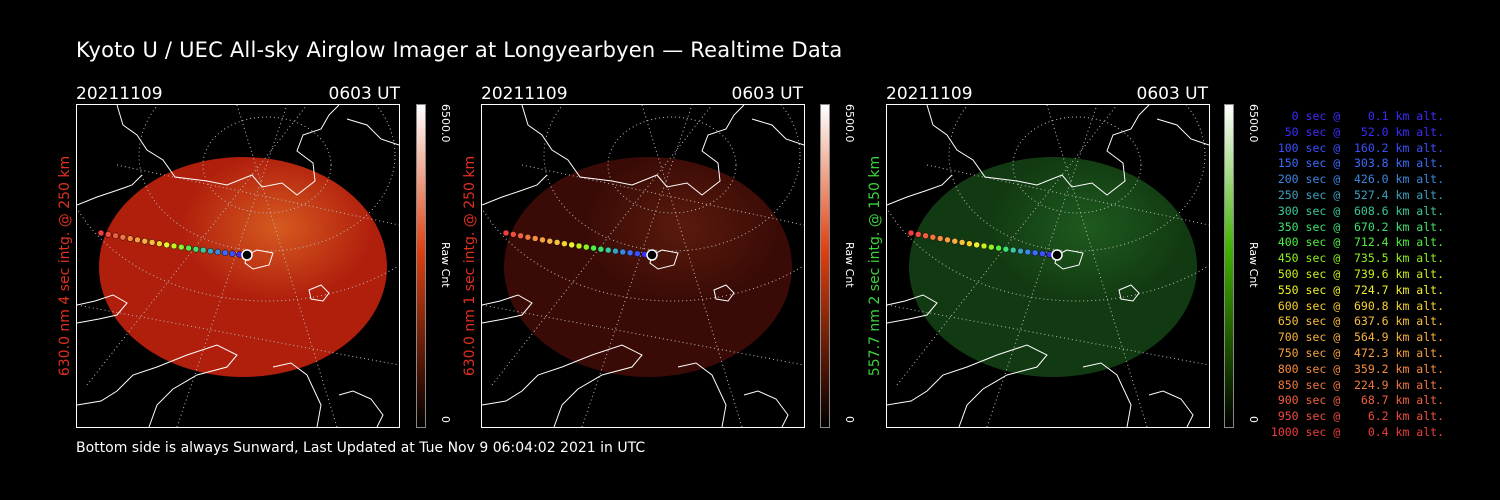 This screenshot has width=1500, height=500. I want to click on legend-entry: 600 sec @ 690.8 km alt., so click(1357, 305).